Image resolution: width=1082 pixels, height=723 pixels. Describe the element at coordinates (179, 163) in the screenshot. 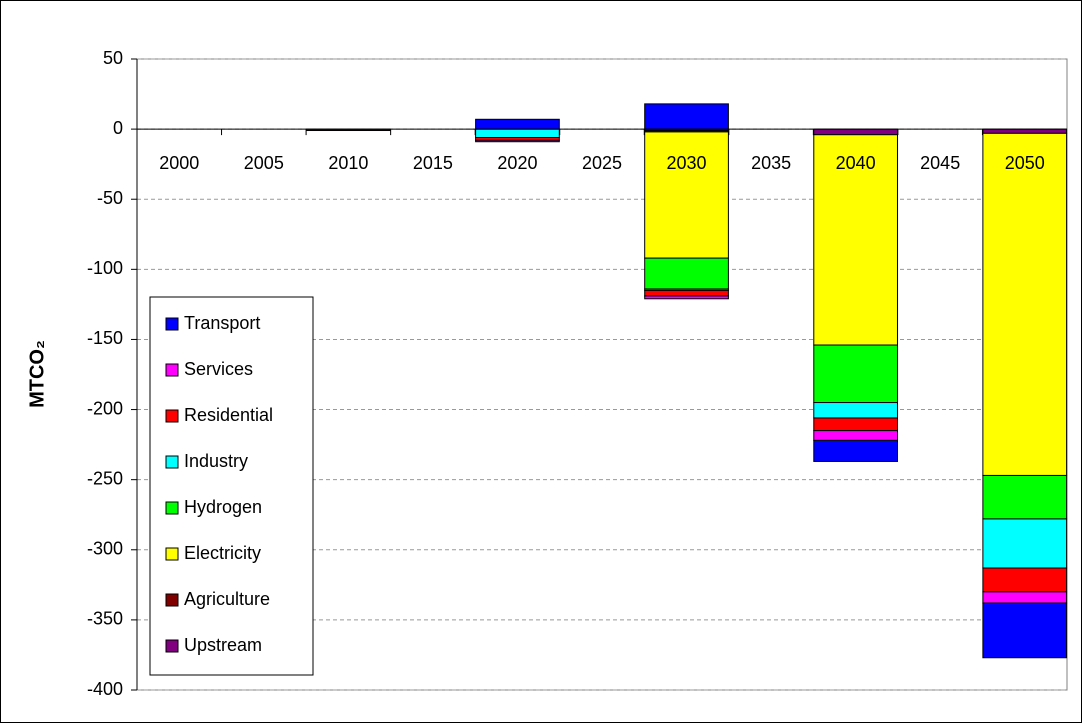

I see `x-tick-label: 2000` at that location.